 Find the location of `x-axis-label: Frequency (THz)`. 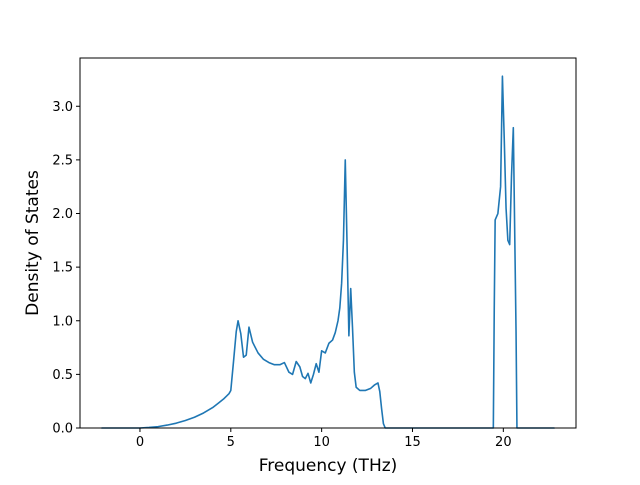

x-axis-label: Frequency (THz) is located at coordinates (328, 466).